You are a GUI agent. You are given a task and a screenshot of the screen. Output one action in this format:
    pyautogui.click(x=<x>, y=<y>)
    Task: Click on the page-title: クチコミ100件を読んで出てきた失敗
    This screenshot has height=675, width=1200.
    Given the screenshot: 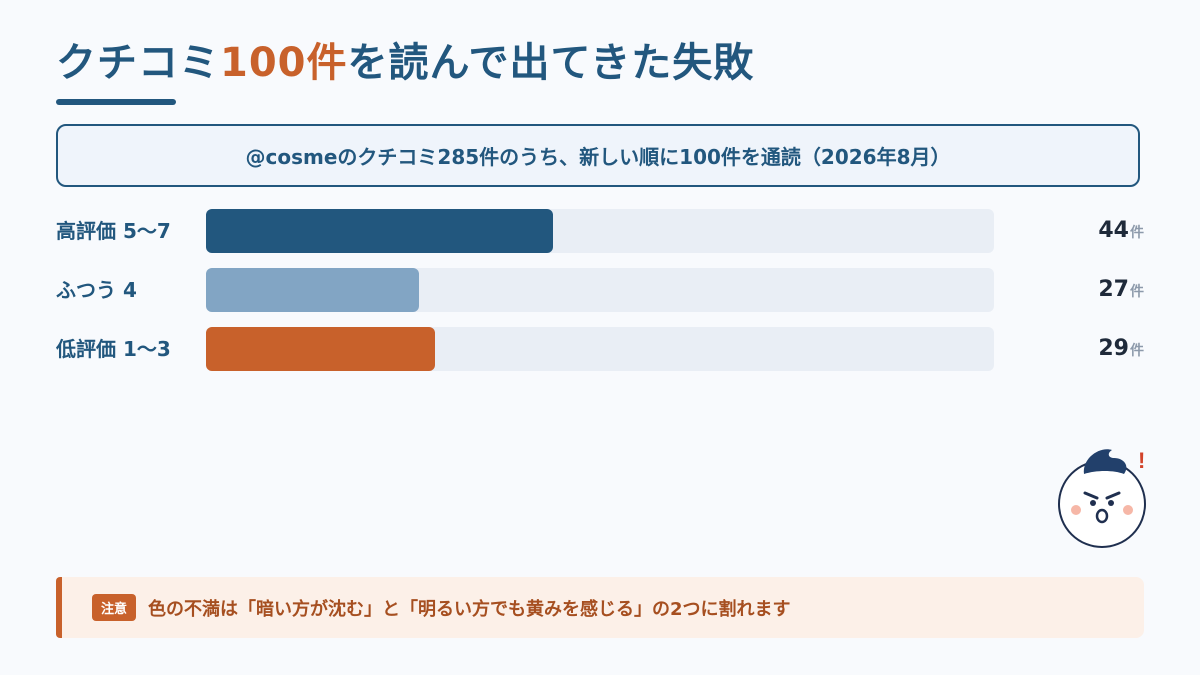 What is the action you would take?
    pyautogui.click(x=405, y=59)
    